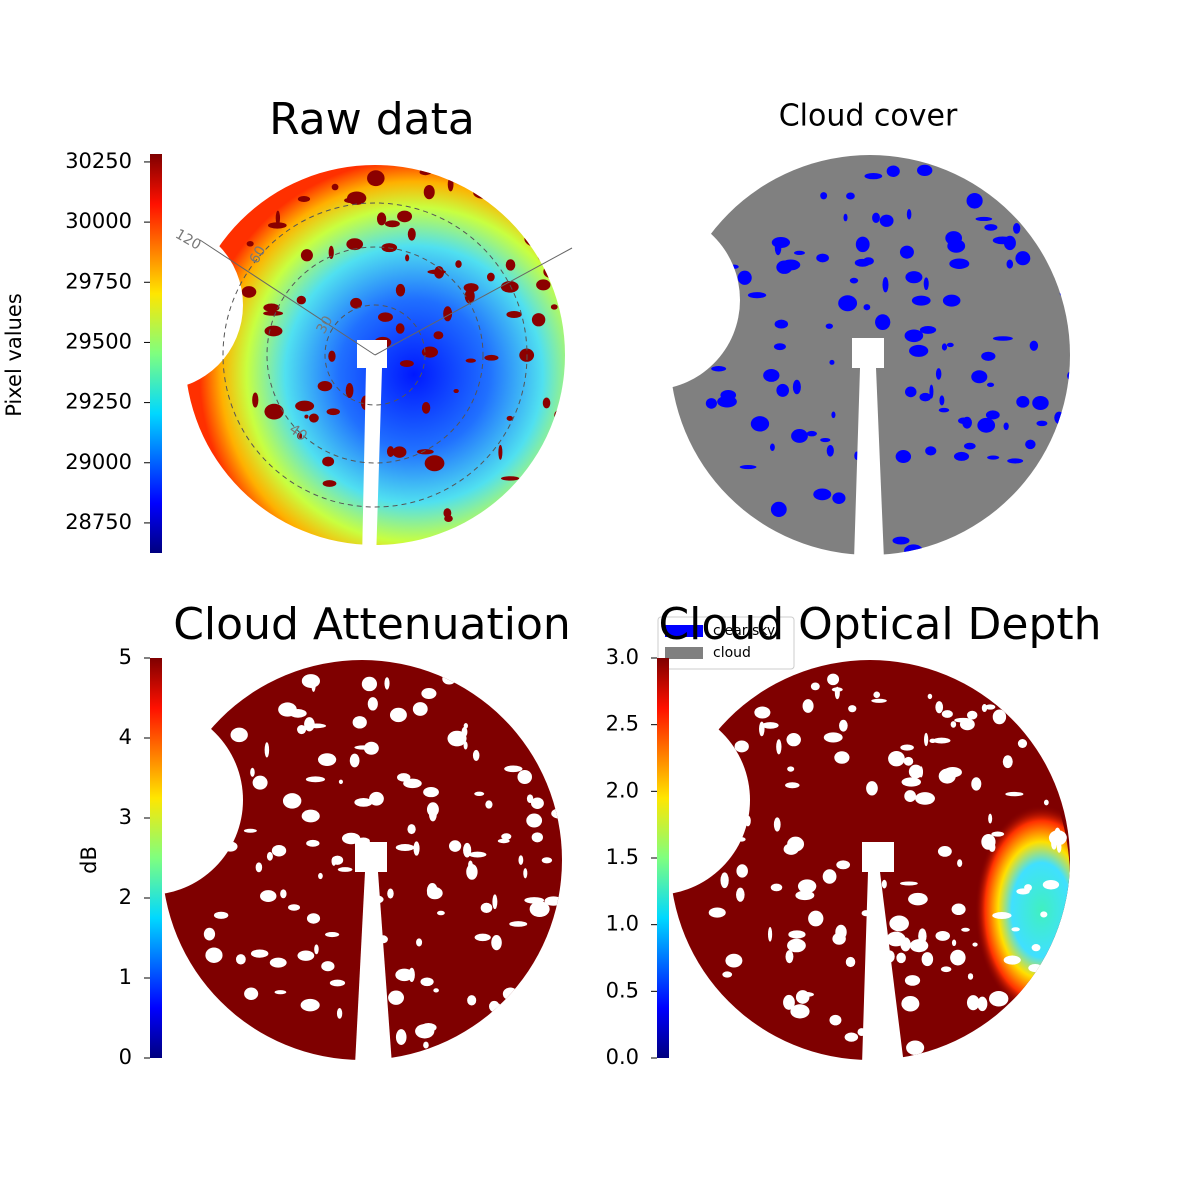 Image resolution: width=1200 pixels, height=1204 pixels. Describe the element at coordinates (325, 324) in the screenshot. I see `polar-label: 30` at that location.